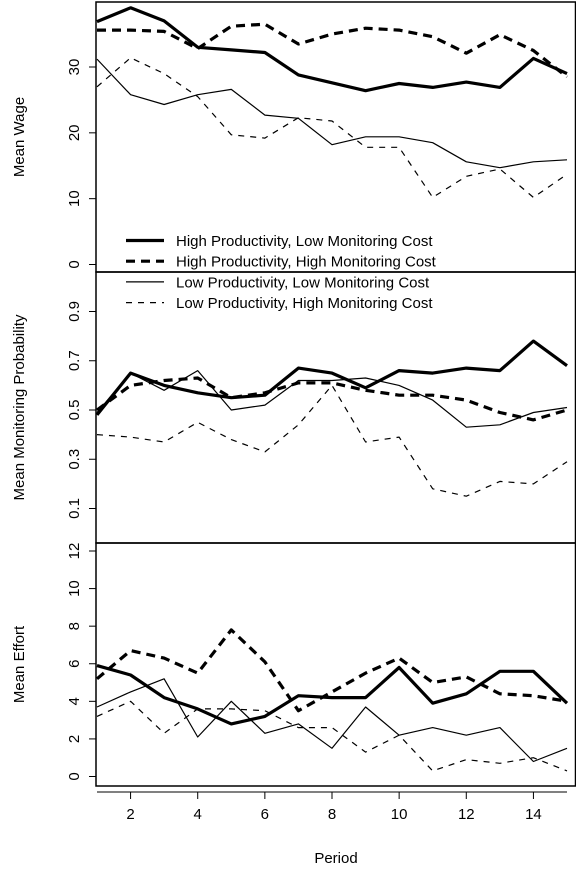 Image resolution: width=576 pixels, height=872 pixels. I want to click on x-tick-label: 6, so click(265, 814).